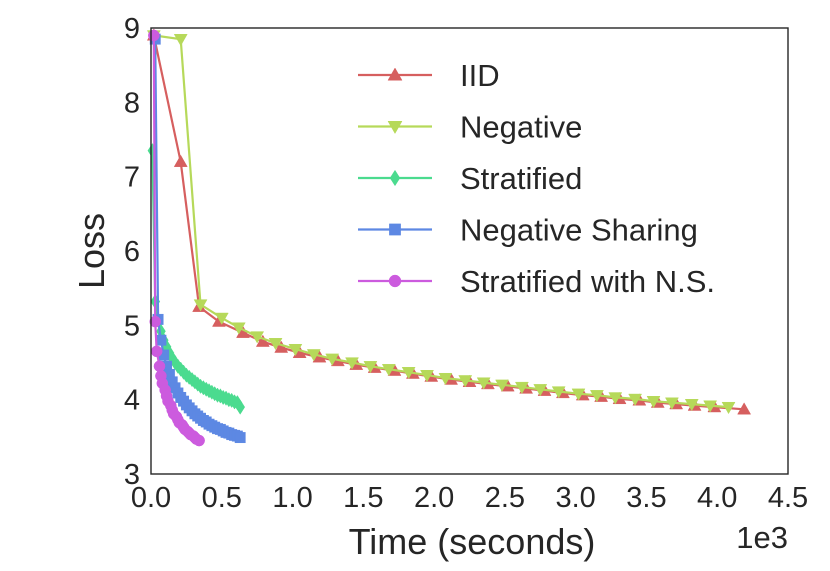  I want to click on legend-label-stratified-with-n-s: Stratified with N.S., so click(587, 281).